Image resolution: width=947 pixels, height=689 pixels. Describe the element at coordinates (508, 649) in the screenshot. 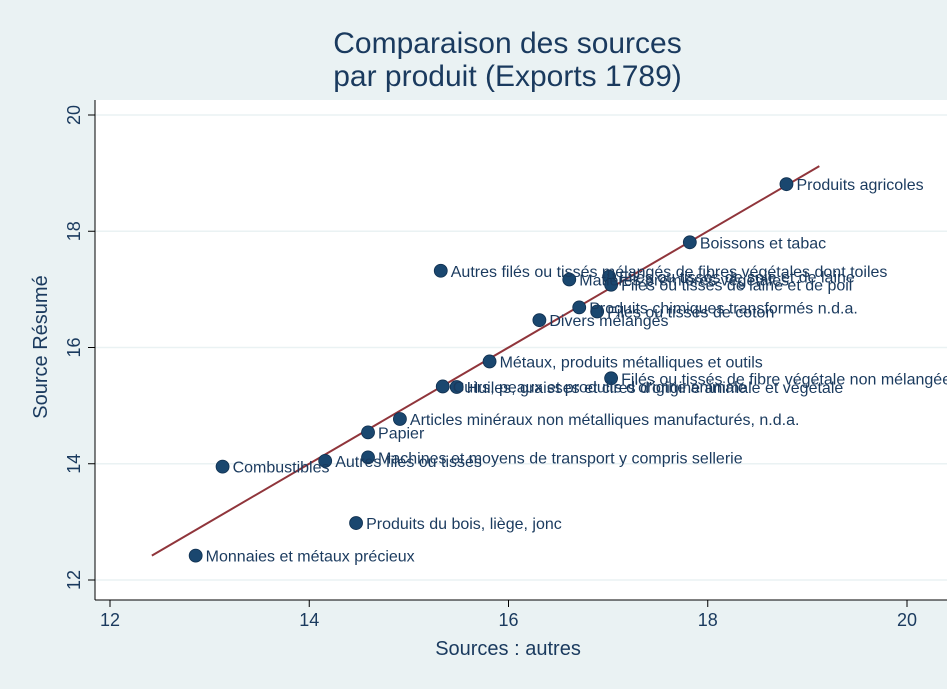

I see `x-axis-label: Sources : autres` at that location.